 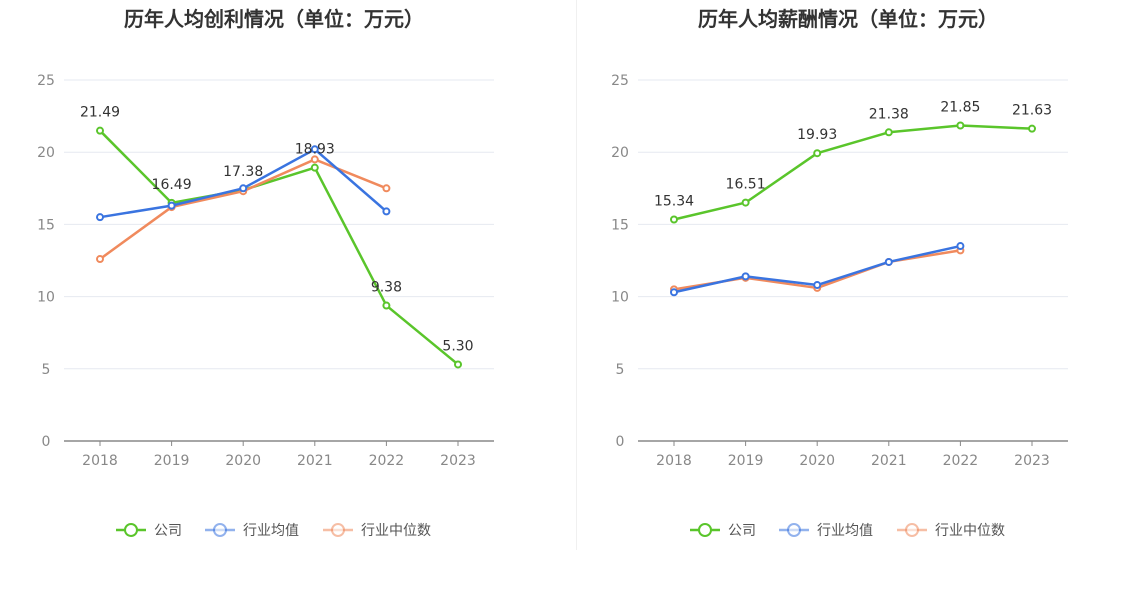 I want to click on data-label: 21.49, so click(x=100, y=113).